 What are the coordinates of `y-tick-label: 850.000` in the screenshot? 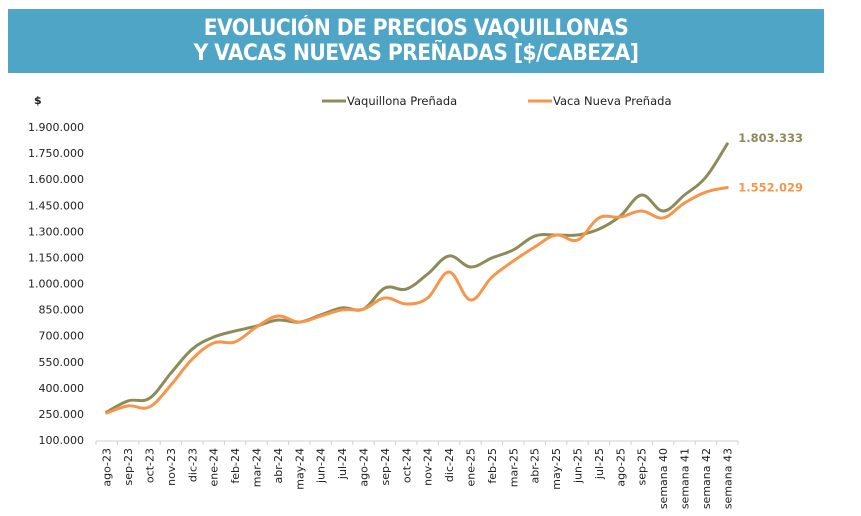 It's located at (62, 310).